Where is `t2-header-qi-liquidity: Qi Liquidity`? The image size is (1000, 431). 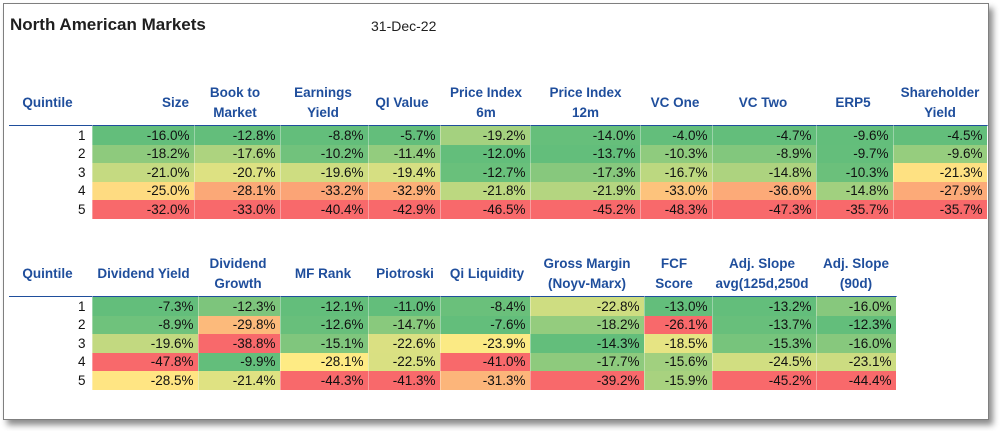
t2-header-qi-liquidity: Qi Liquidity is located at coordinates (487, 273).